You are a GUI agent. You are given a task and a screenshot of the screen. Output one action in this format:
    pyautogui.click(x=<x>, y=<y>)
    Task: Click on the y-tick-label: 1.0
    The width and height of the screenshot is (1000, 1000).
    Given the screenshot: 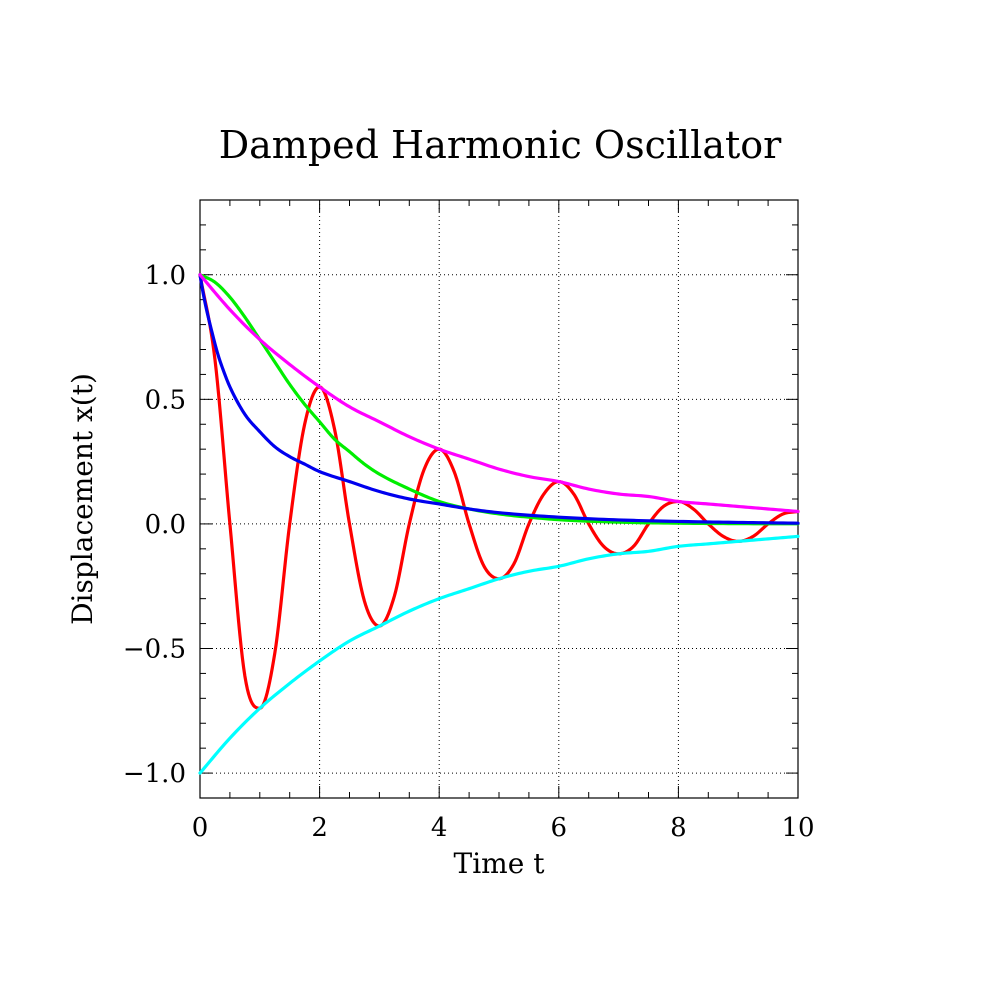 What is the action you would take?
    pyautogui.click(x=165, y=276)
    